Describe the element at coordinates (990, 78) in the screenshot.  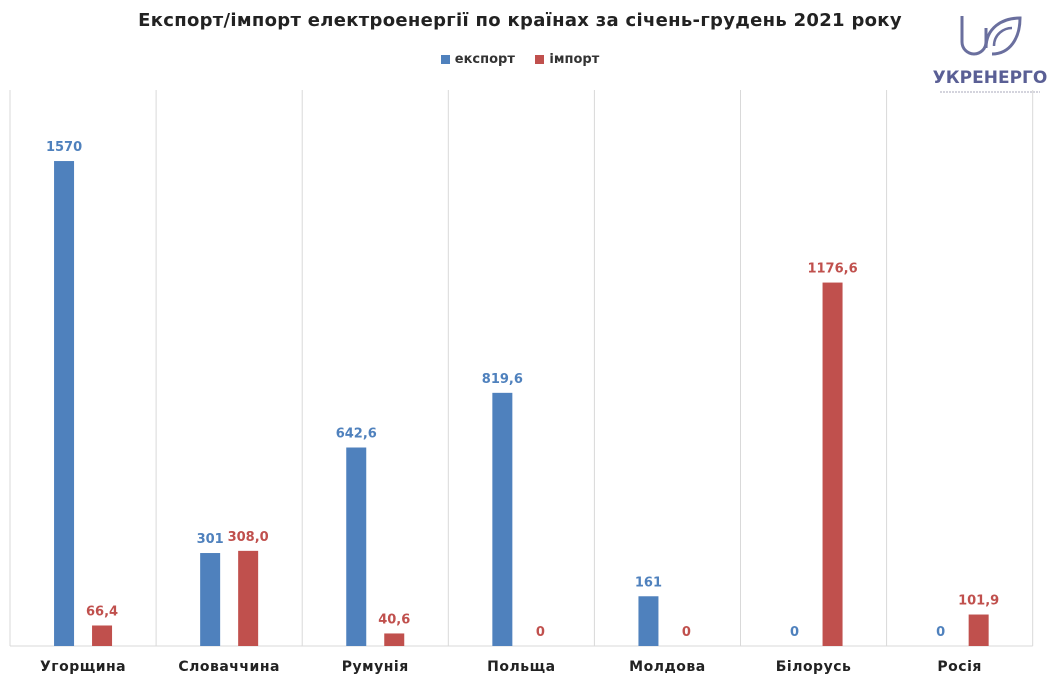
I see `svg-text: УКРЕНЕРГО` at that location.